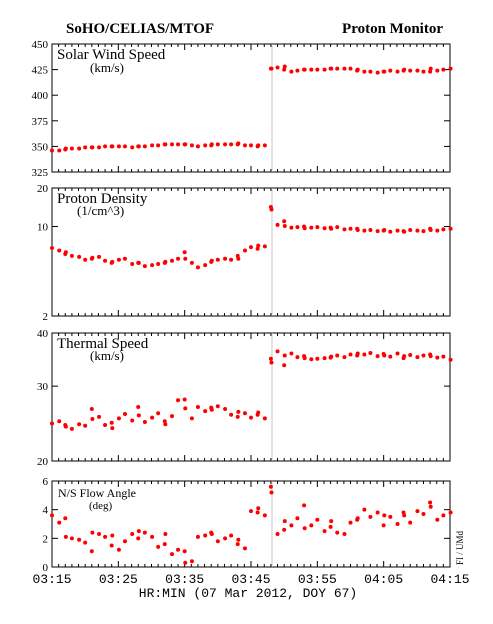  Describe the element at coordinates (248, 593) in the screenshot. I see `x-axis-label: HR:MIN (07 Mar 2012, DOY 67)` at that location.